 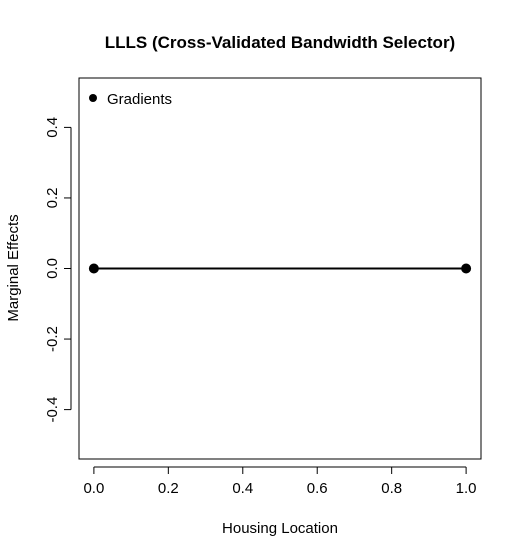 What do you see at coordinates (52, 268) in the screenshot?
I see `y-tick-label: 0.0` at bounding box center [52, 268].